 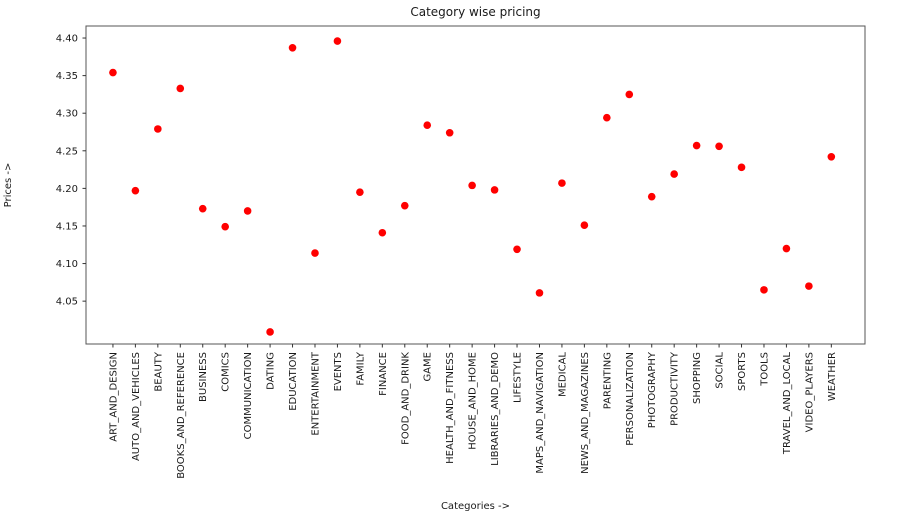 I want to click on x-tick-label: NEWS_AND_MAGAZINES, so click(x=585, y=413).